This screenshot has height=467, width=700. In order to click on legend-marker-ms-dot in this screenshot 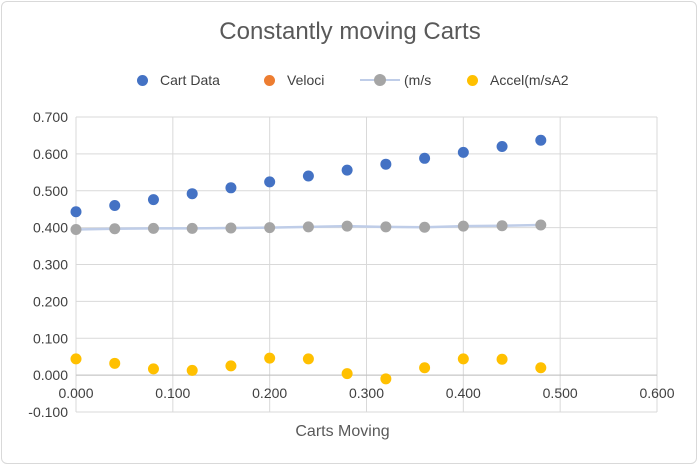, I will do `click(380, 80)`.